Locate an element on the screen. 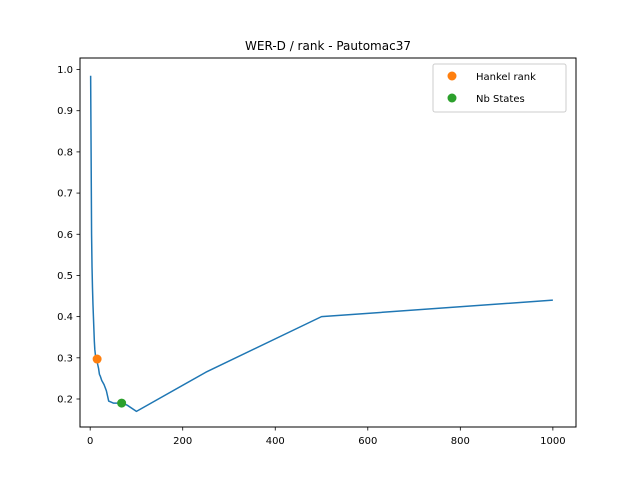 This screenshot has height=480, width=640. y-tick-label: 0.6 is located at coordinates (65, 235).